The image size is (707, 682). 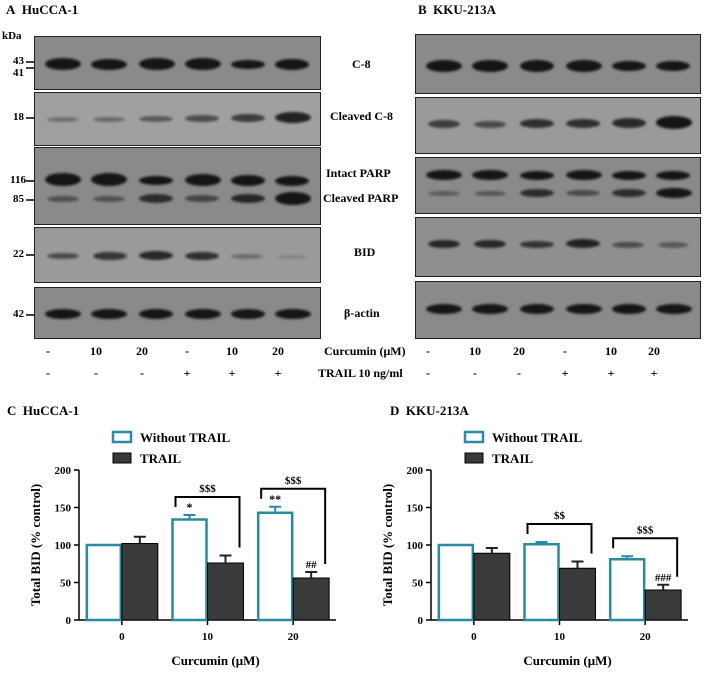 I want to click on panel-a-header: A HuCCA-1, so click(x=42, y=10).